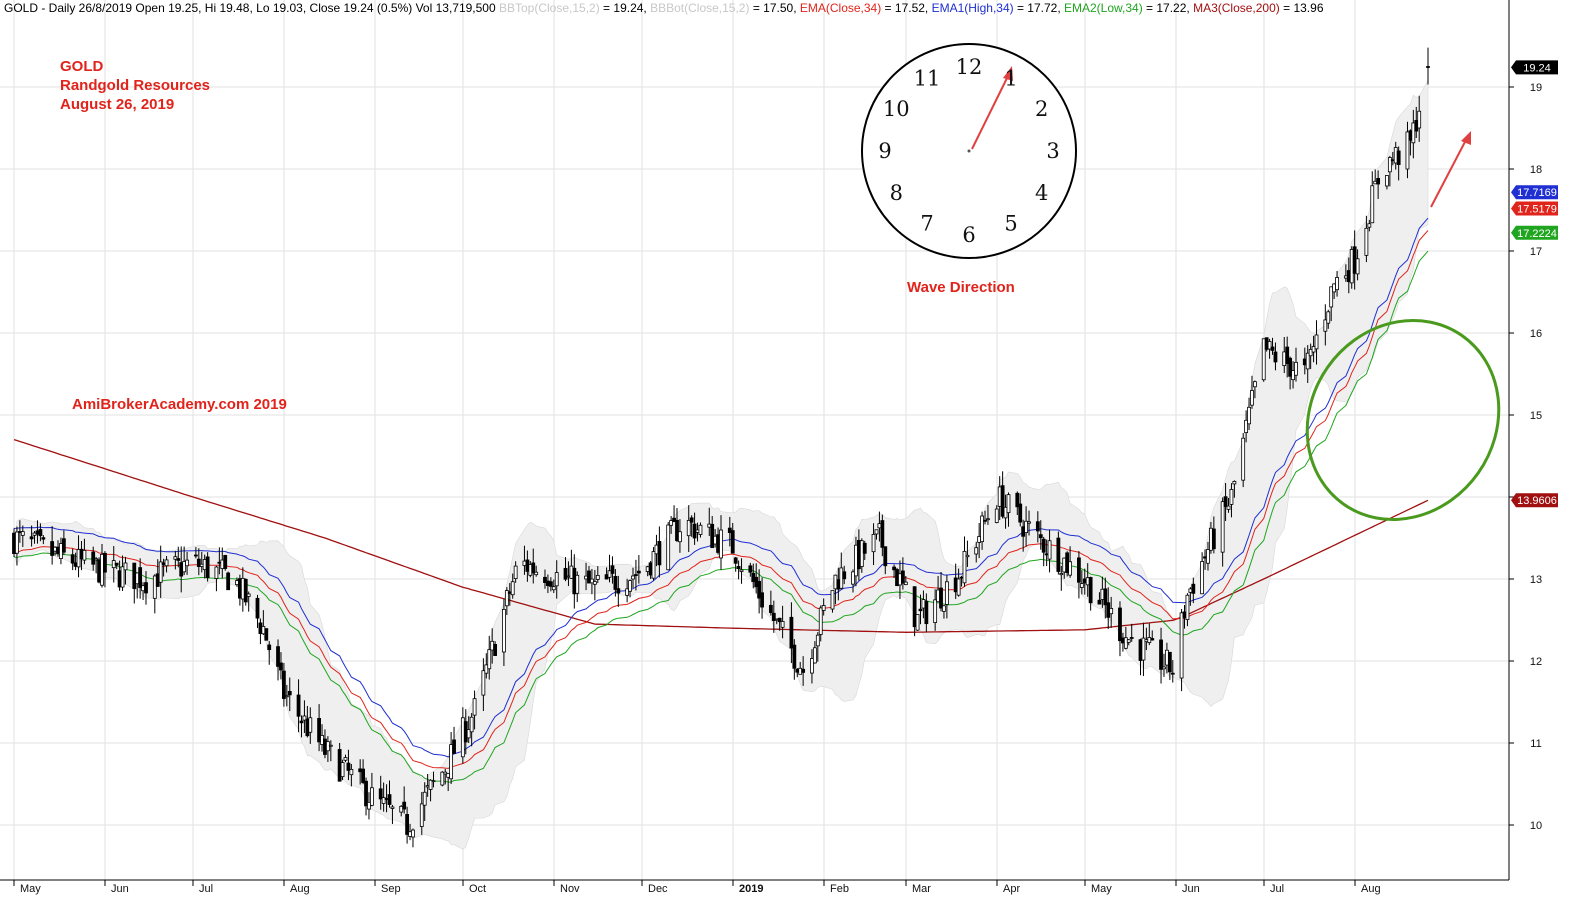 This screenshot has width=1587, height=913. I want to click on value-tags: 19.24 17.7169 17.5179 17.2224 13.9606, so click(1534, 284).